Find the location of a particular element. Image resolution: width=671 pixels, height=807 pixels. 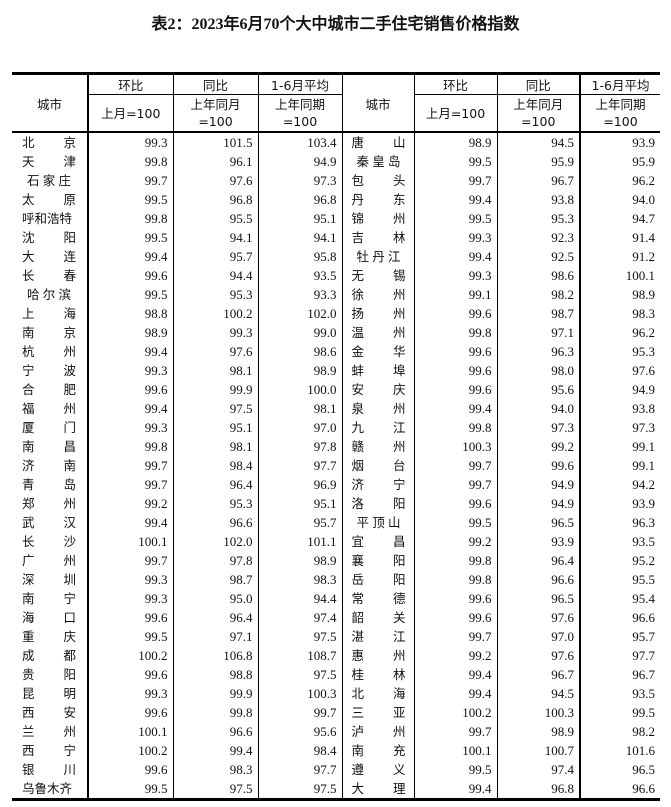

header-mom-2: 环比 is located at coordinates (455, 84).